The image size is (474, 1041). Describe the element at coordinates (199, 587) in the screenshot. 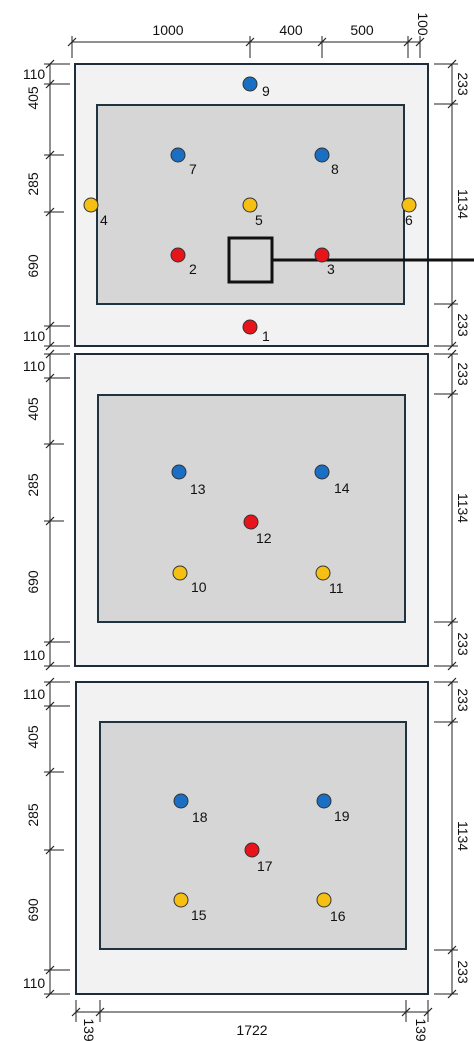

I see `point-label-10: 10` at that location.